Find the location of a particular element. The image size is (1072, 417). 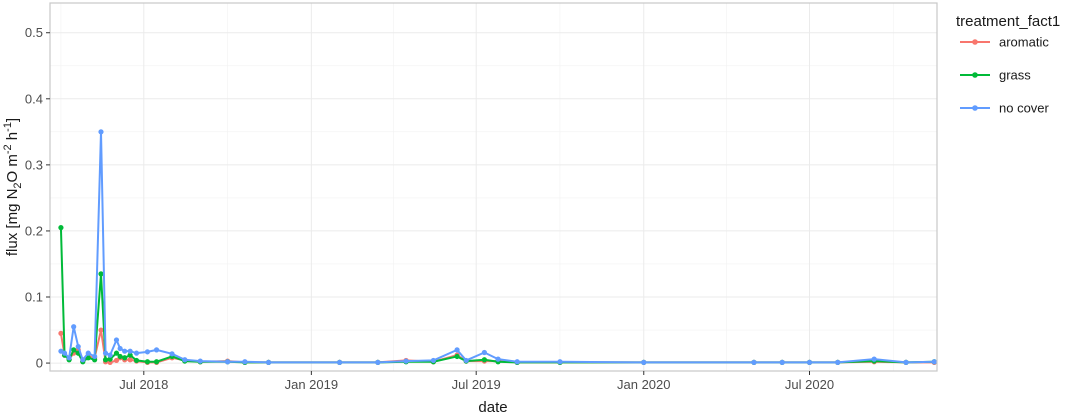

legend-label-no-cover: no cover is located at coordinates (1024, 108).